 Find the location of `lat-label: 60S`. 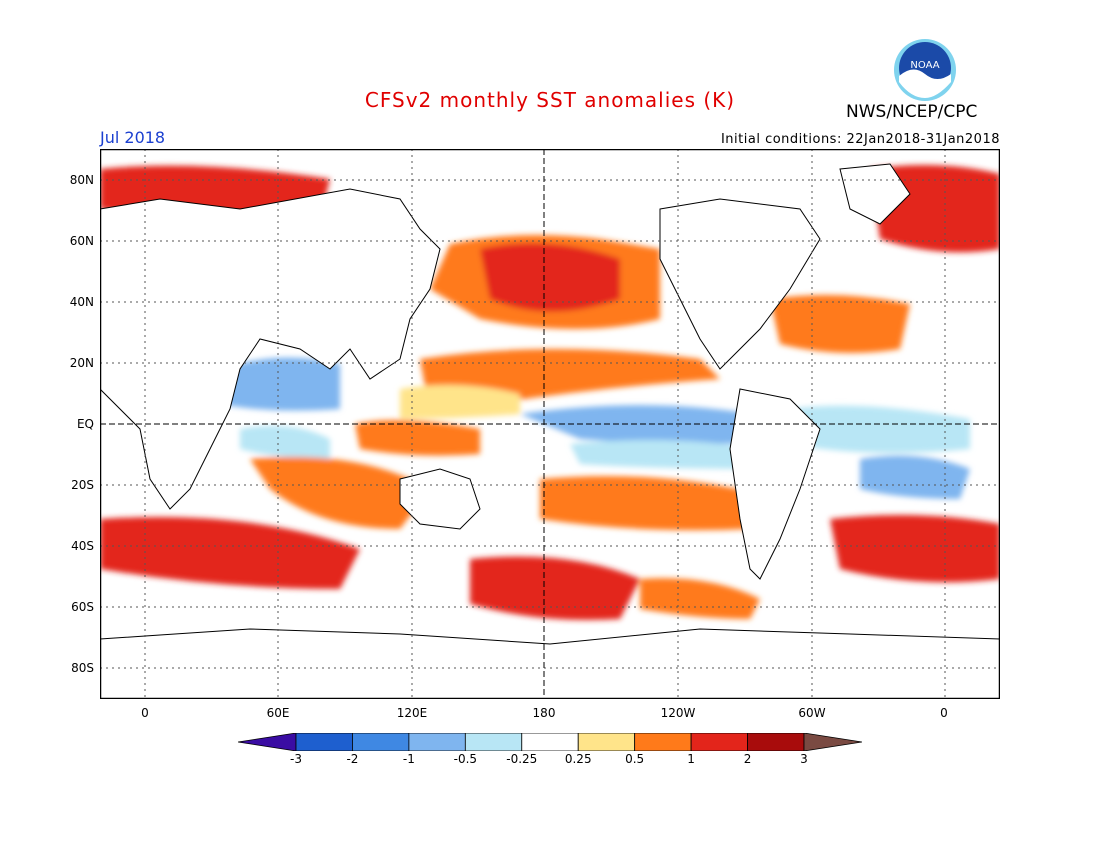

lat-label: 60S is located at coordinates (82, 607).